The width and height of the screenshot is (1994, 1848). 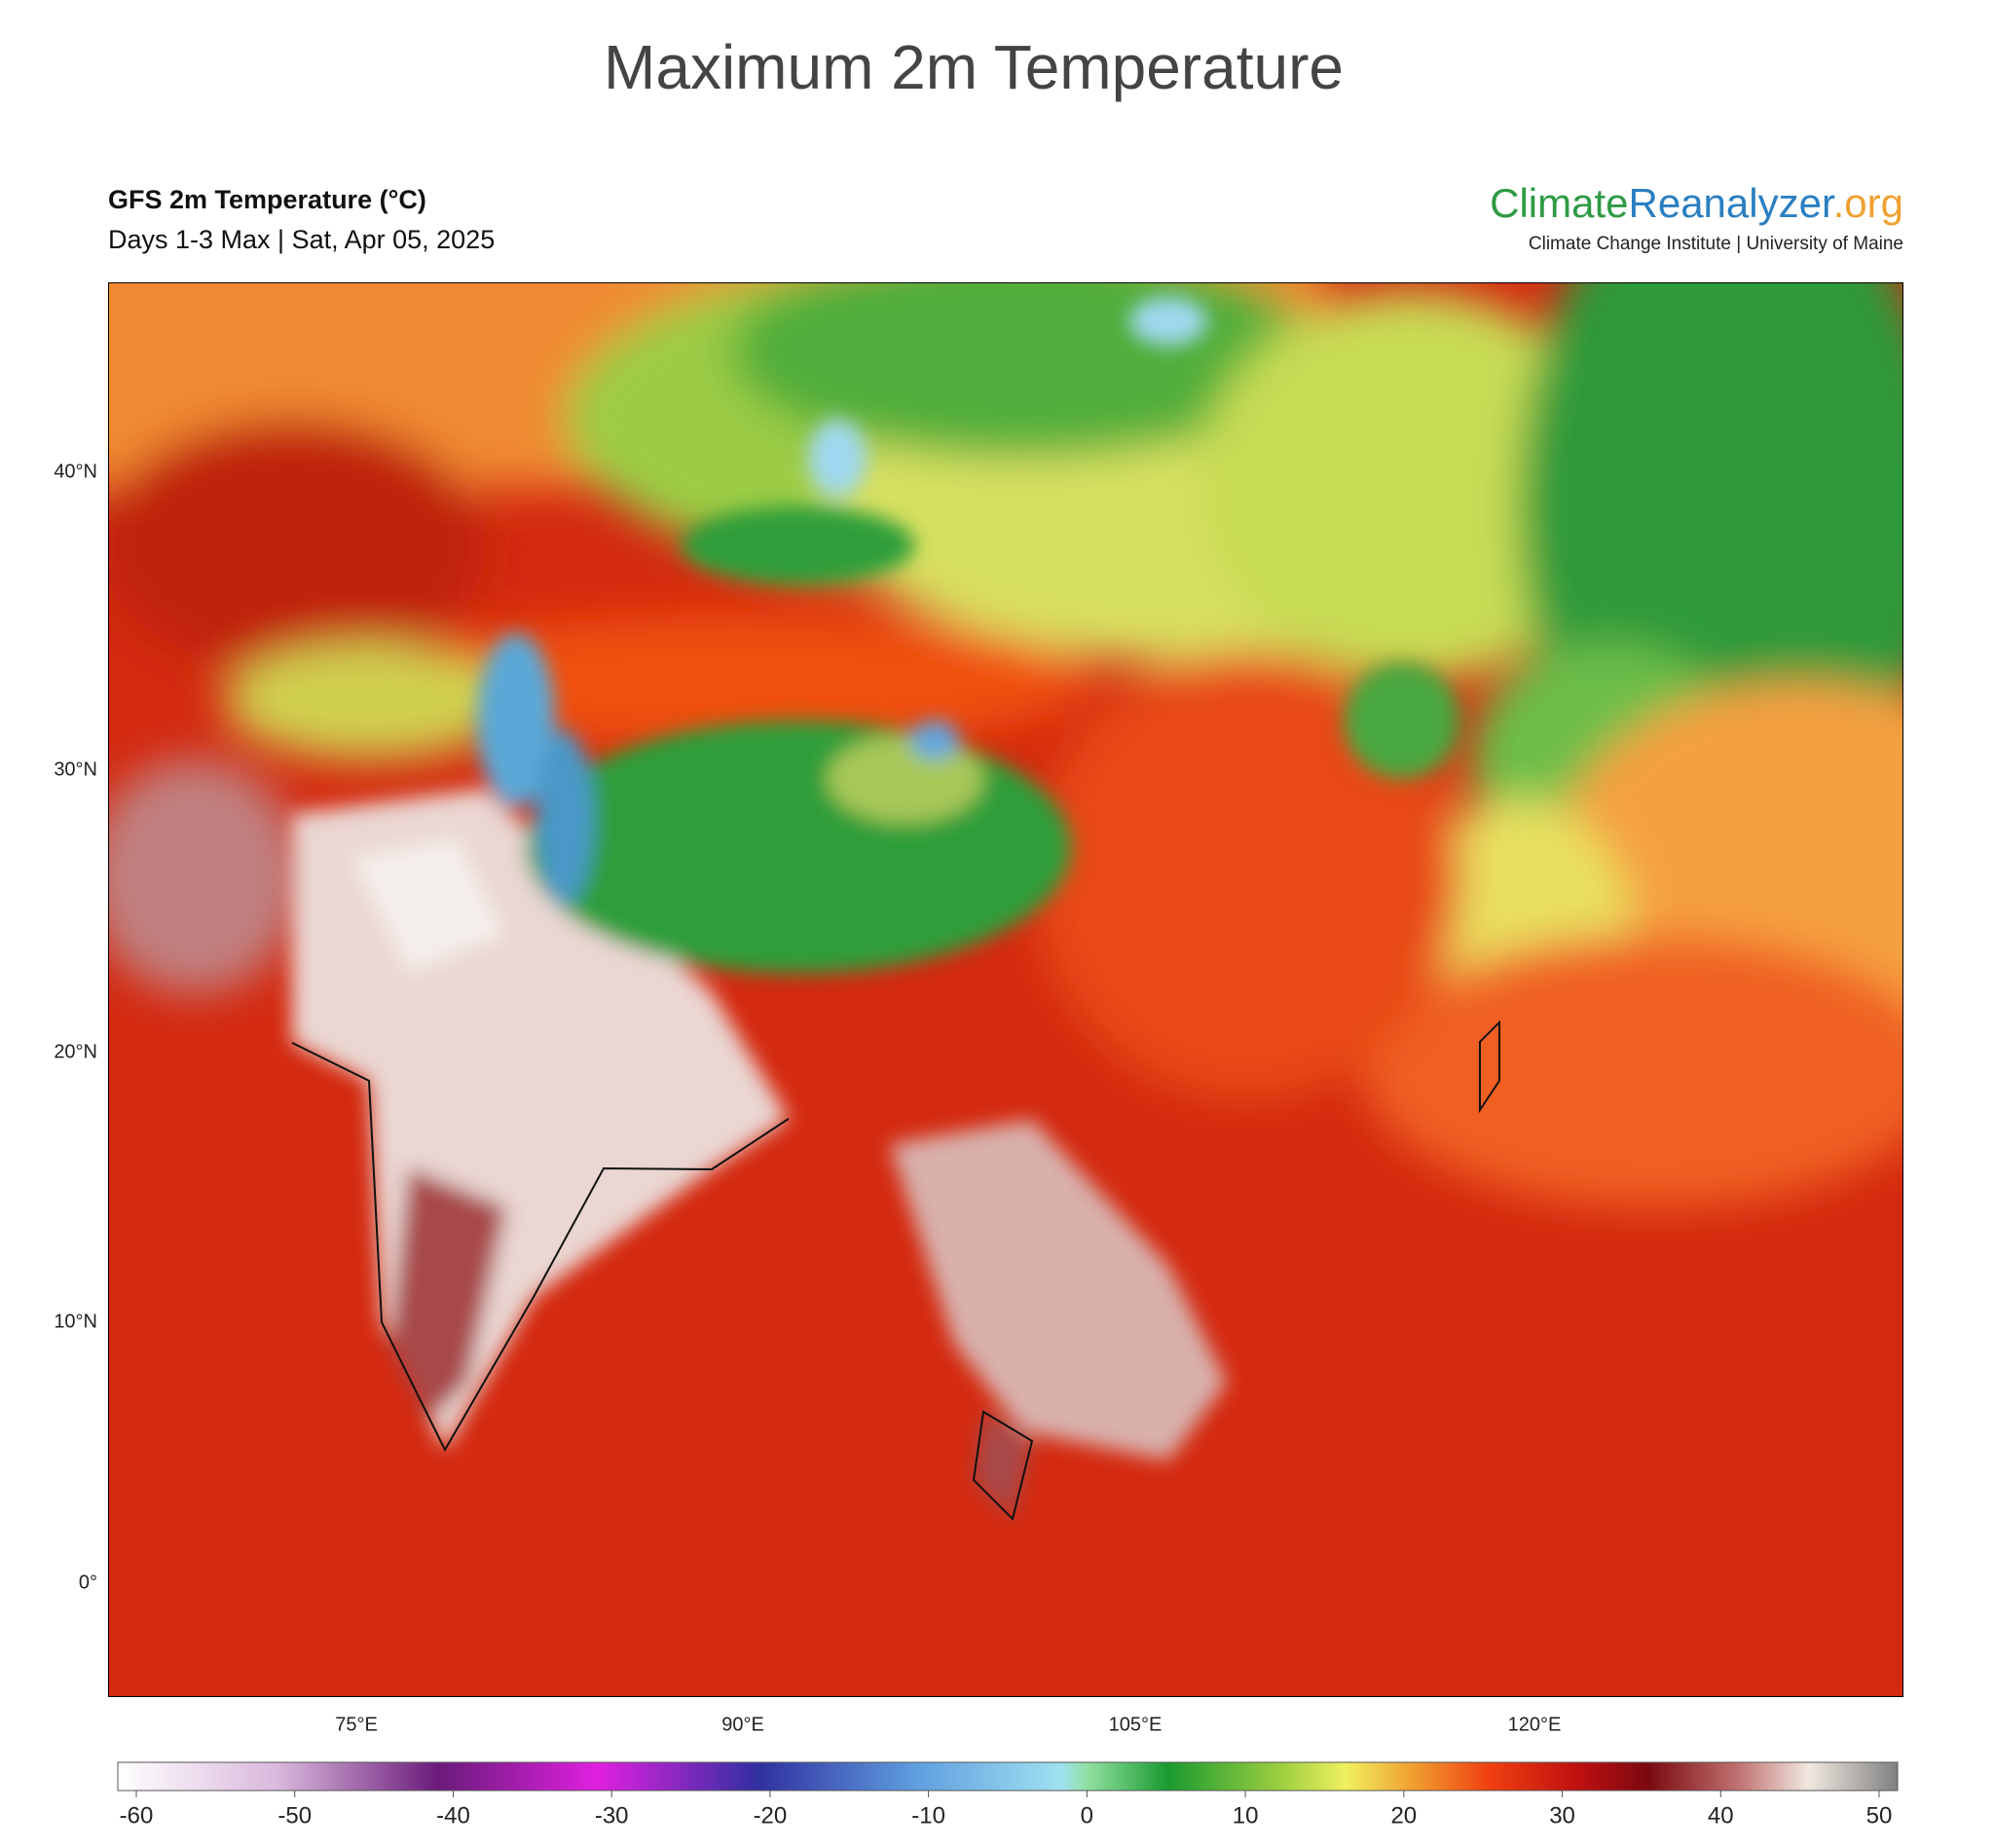 I want to click on lat-label: 20°N, so click(x=75, y=1051).